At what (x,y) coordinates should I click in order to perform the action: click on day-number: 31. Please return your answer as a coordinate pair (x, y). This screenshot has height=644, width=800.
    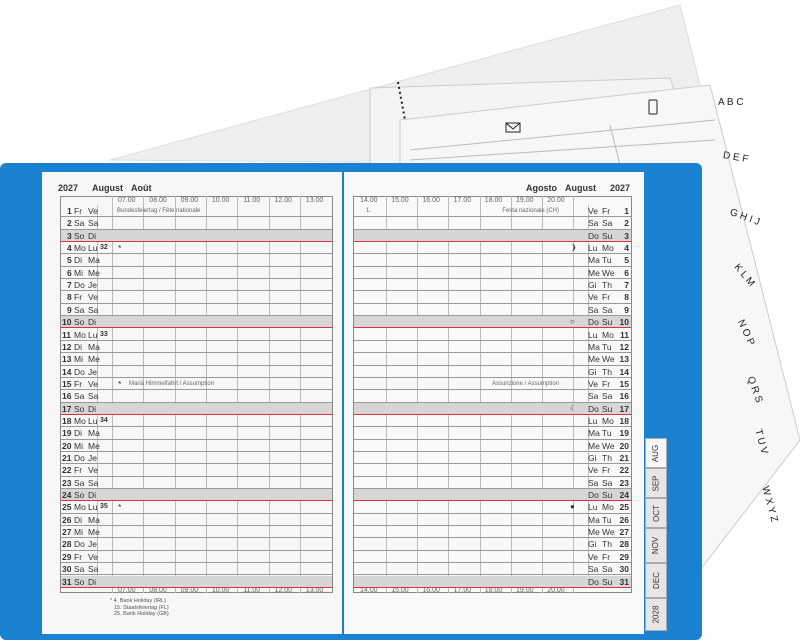
    Looking at the image, I should click on (624, 581).